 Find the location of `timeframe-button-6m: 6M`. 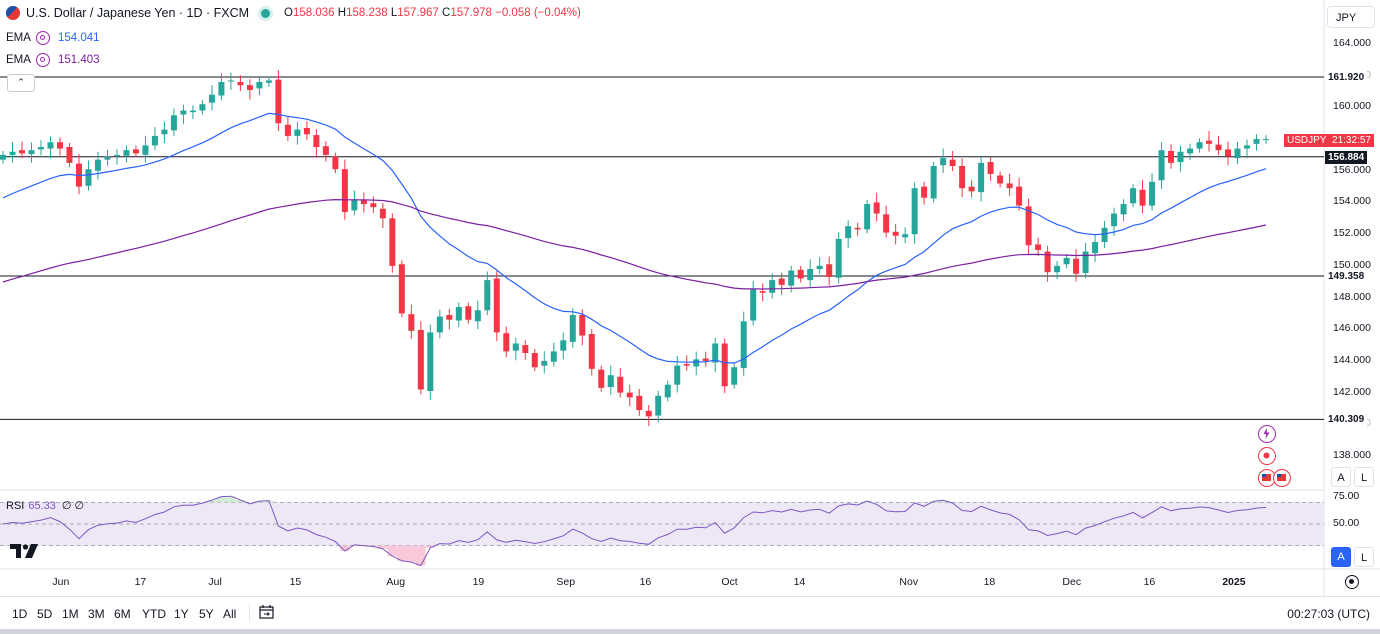

timeframe-button-6m: 6M is located at coordinates (122, 614).